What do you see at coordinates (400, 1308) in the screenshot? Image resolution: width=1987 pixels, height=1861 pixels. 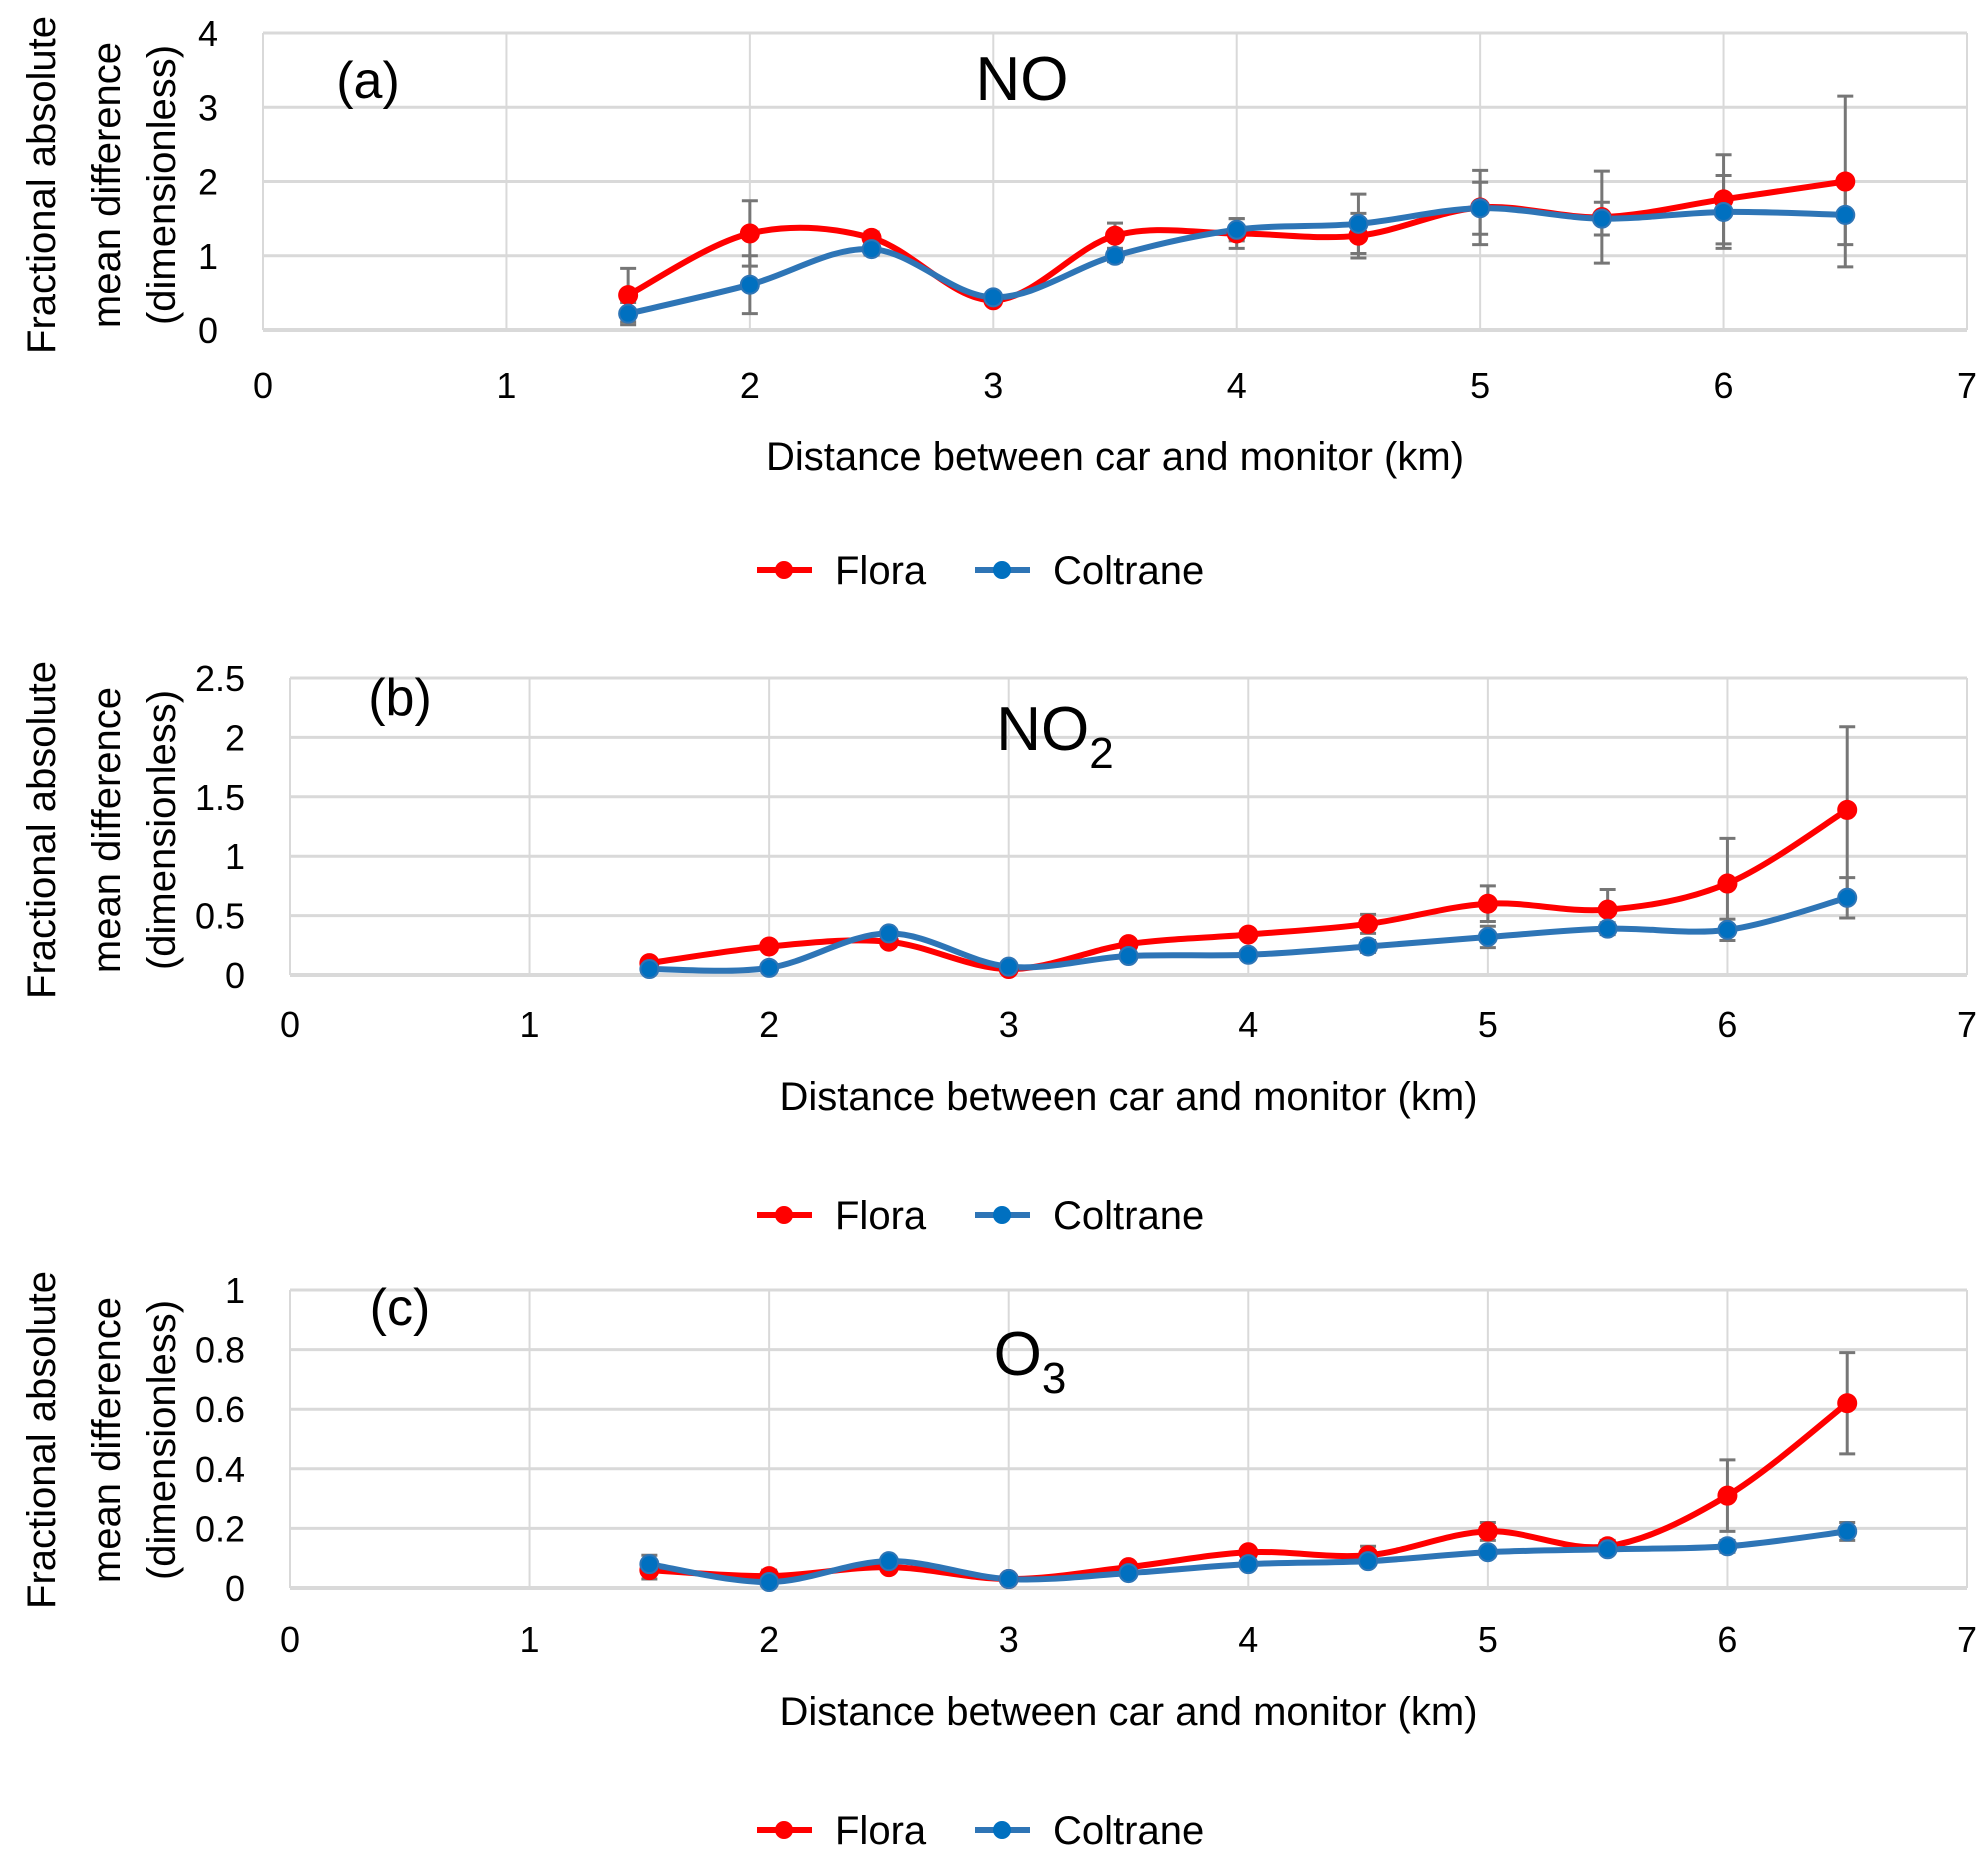 I see `panel-label: (c)` at bounding box center [400, 1308].